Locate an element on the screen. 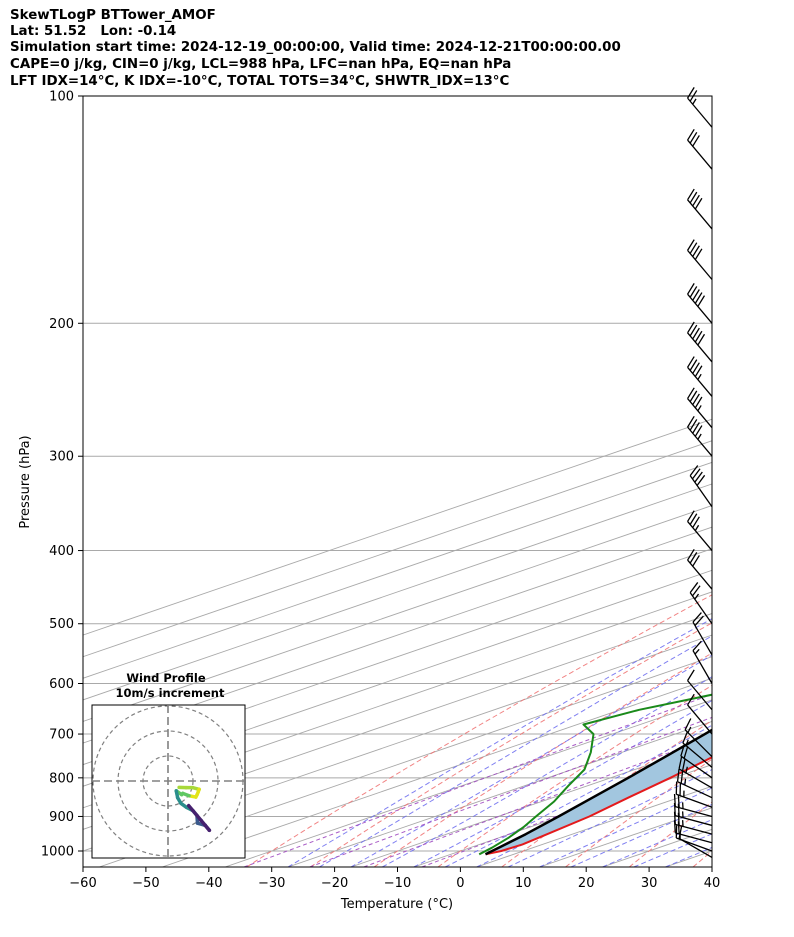  x-tick-label: 10 is located at coordinates (523, 883).